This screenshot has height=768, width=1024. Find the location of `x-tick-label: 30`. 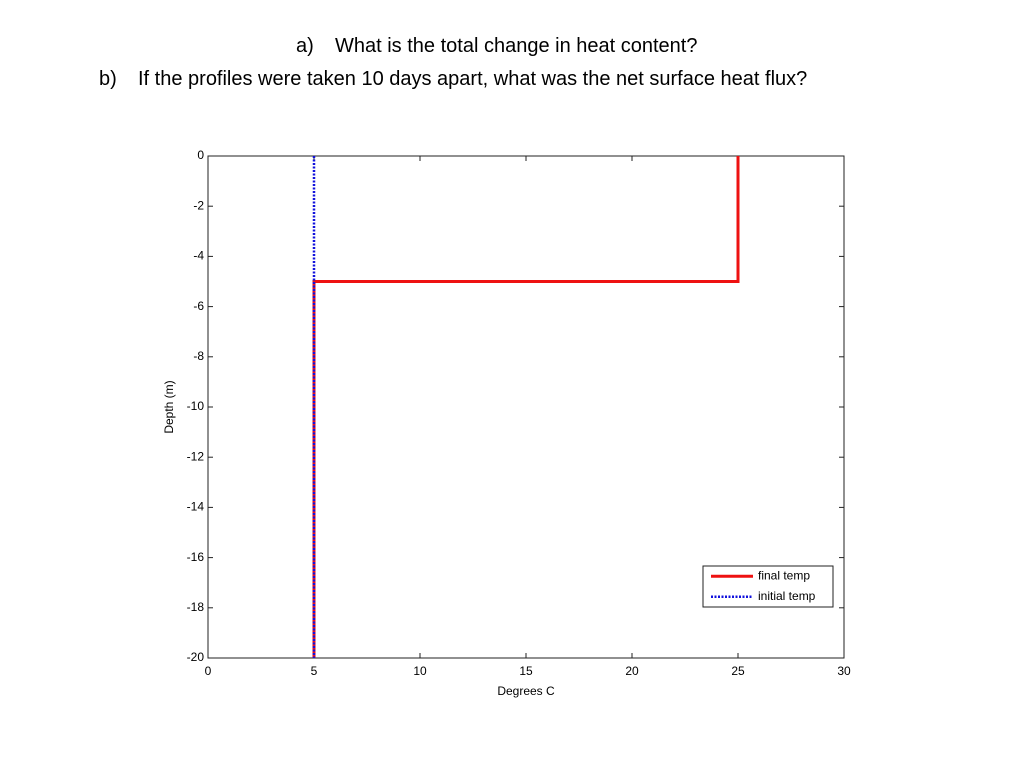

x-tick-label: 30 is located at coordinates (844, 671).